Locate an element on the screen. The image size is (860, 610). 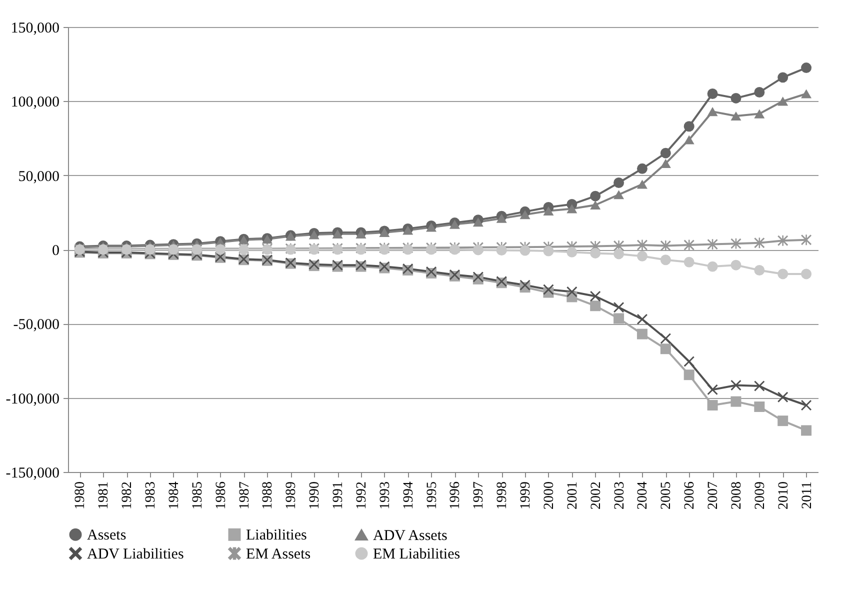
y-tick-label: 0 is located at coordinates (56, 251).